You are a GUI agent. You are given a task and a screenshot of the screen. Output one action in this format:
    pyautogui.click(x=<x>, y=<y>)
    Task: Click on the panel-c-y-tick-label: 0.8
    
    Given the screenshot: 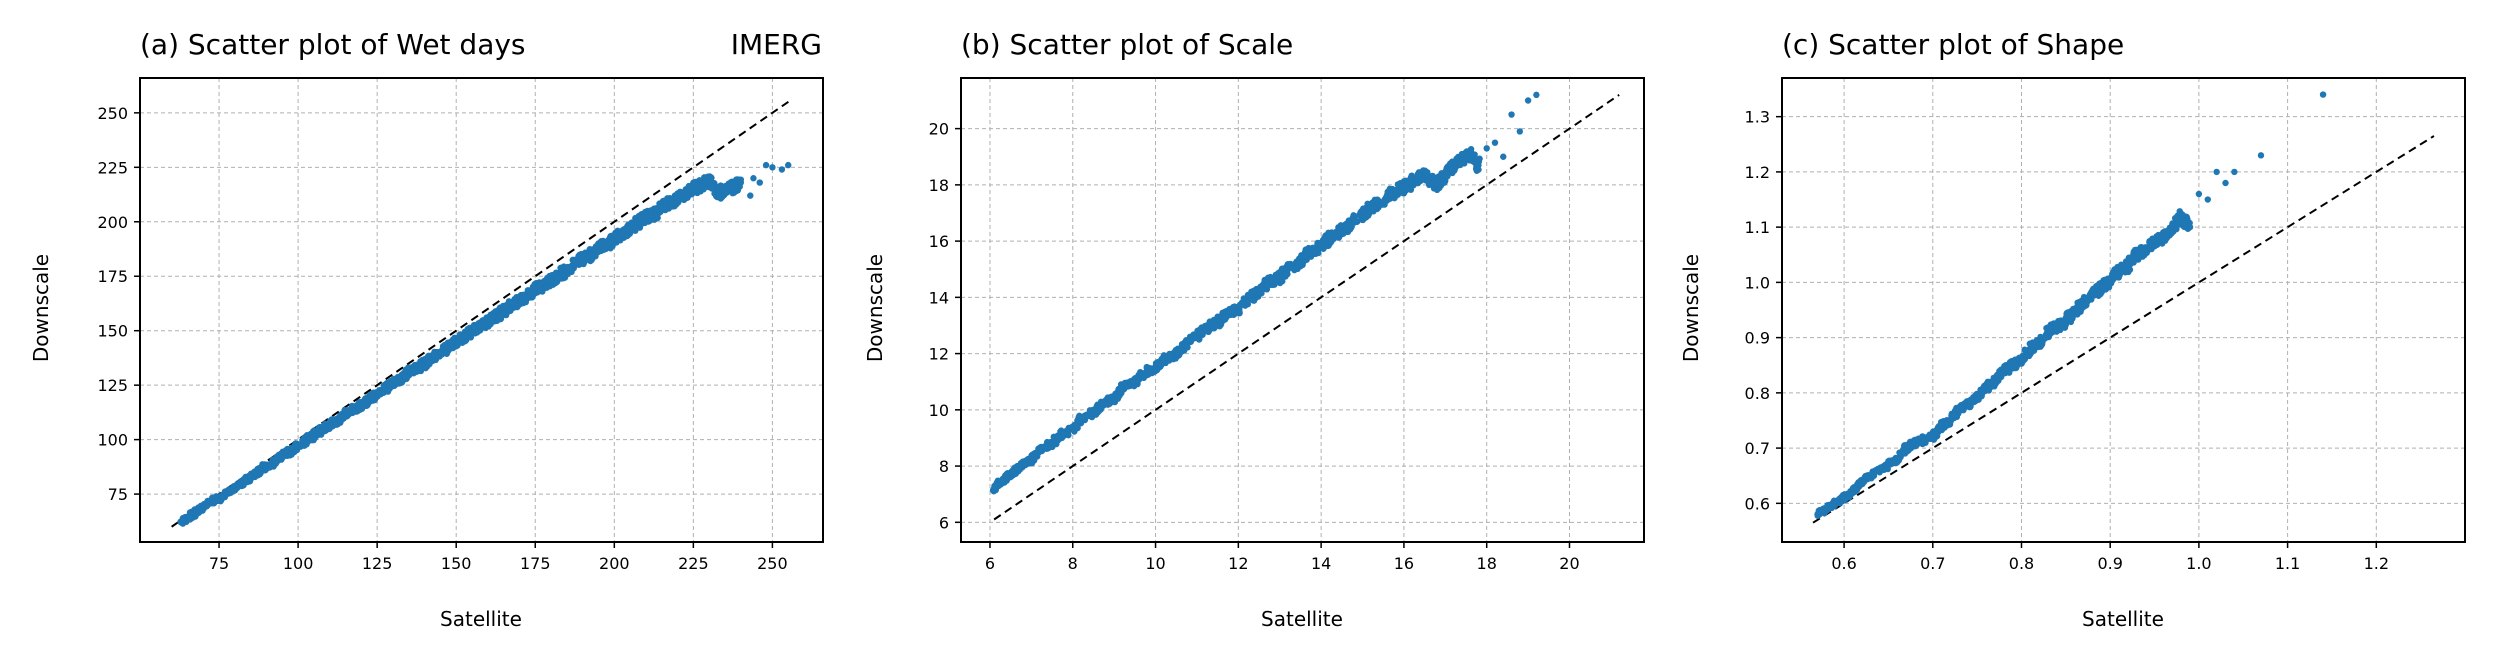 What is the action you would take?
    pyautogui.click(x=1757, y=393)
    